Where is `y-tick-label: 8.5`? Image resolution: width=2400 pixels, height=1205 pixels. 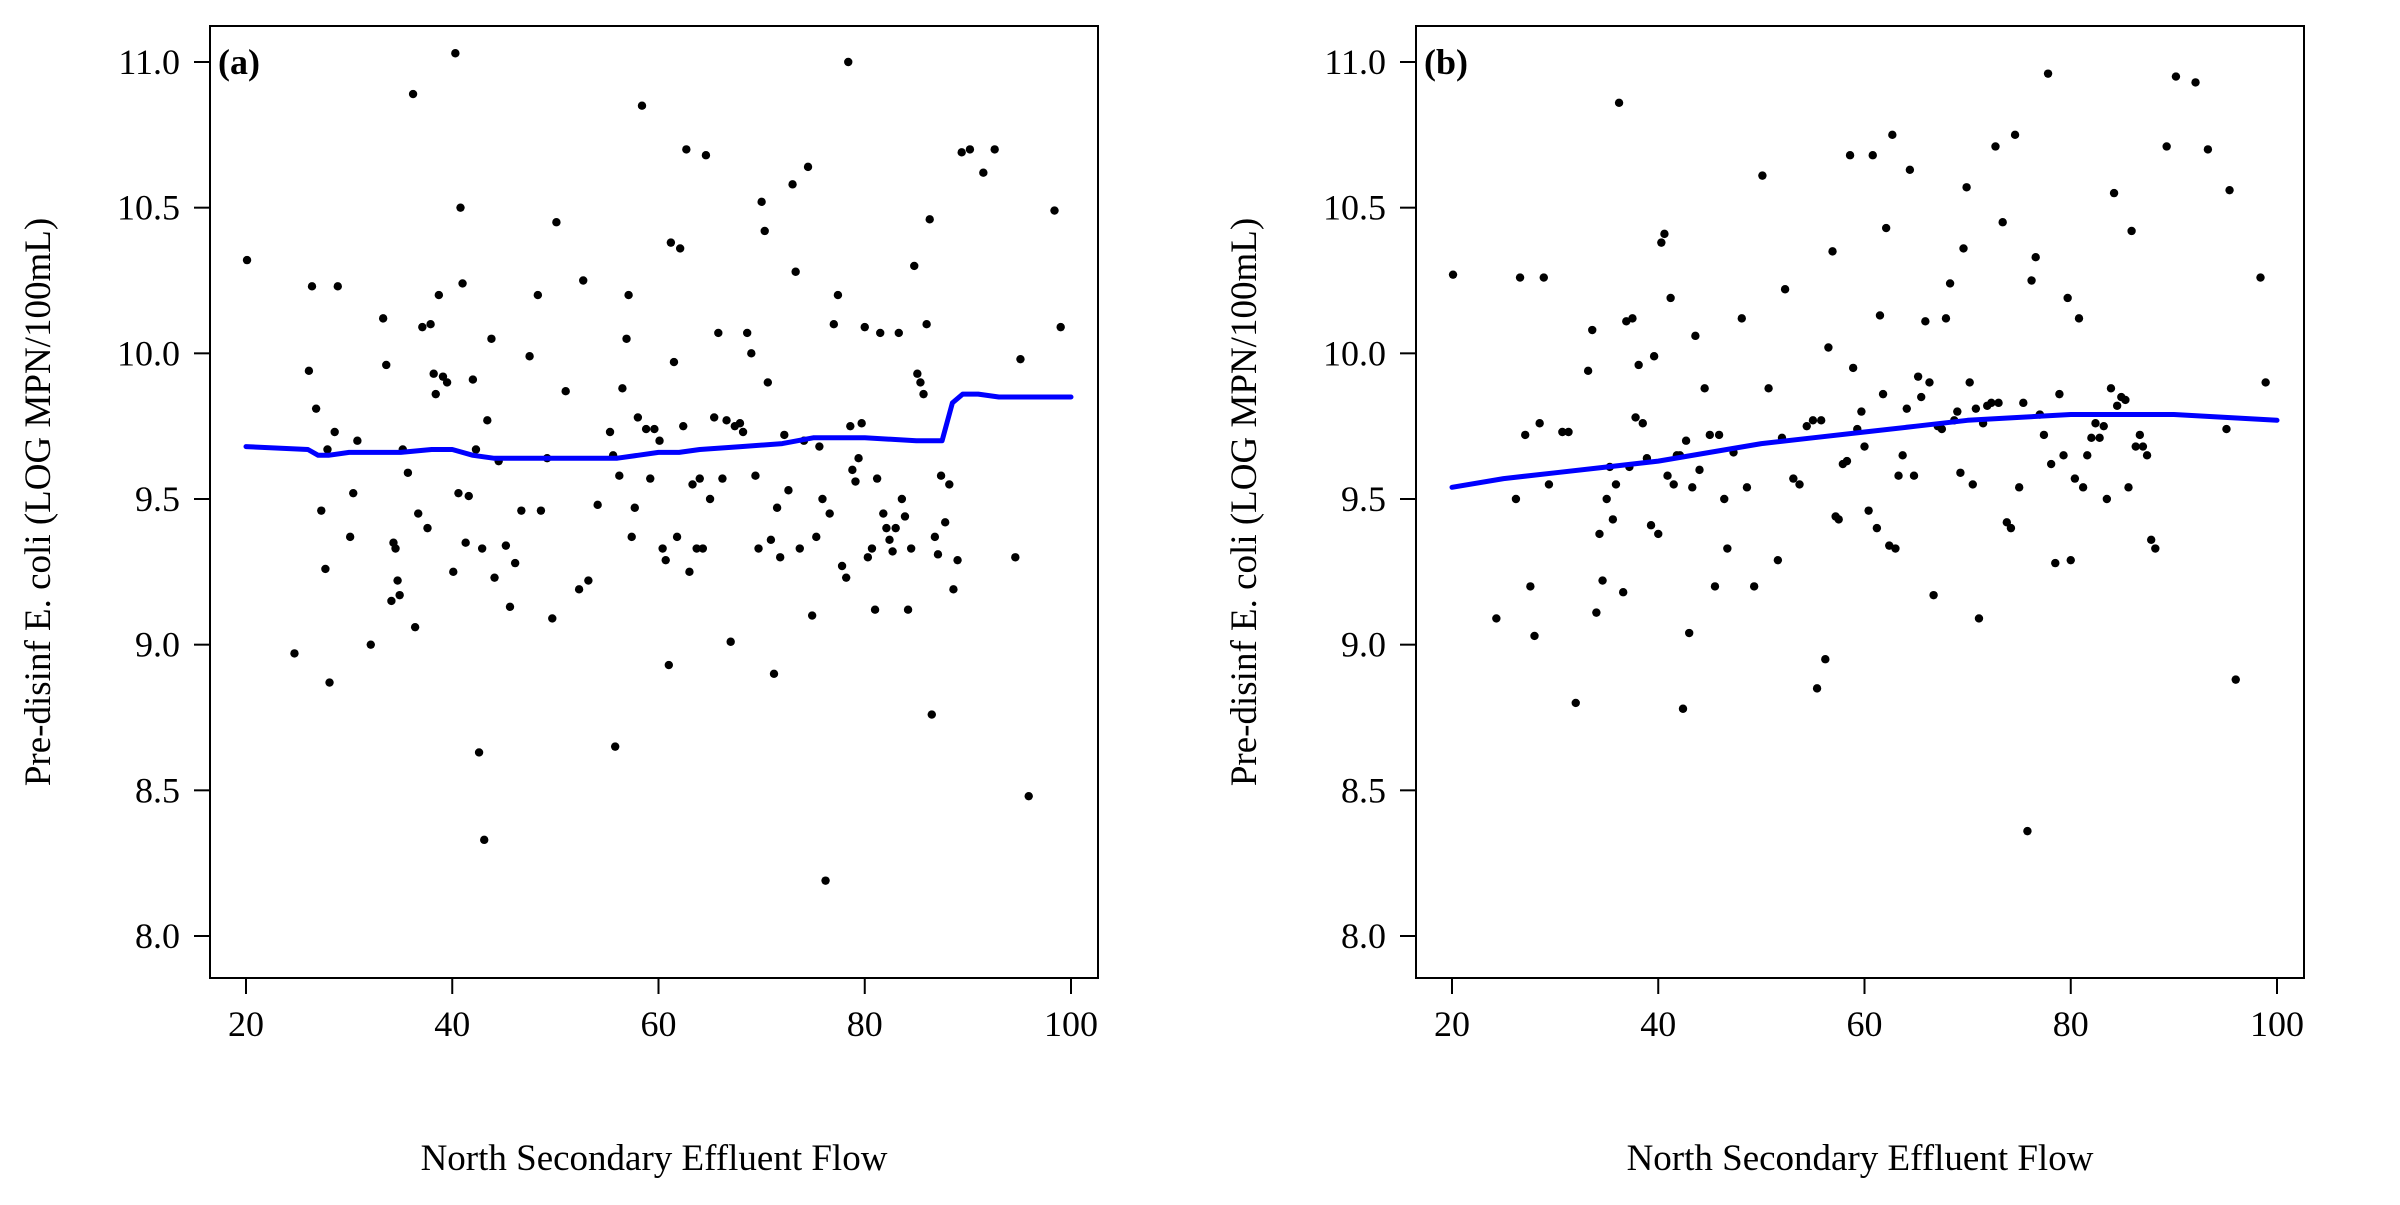
y-tick-label: 8.5 is located at coordinates (157, 790).